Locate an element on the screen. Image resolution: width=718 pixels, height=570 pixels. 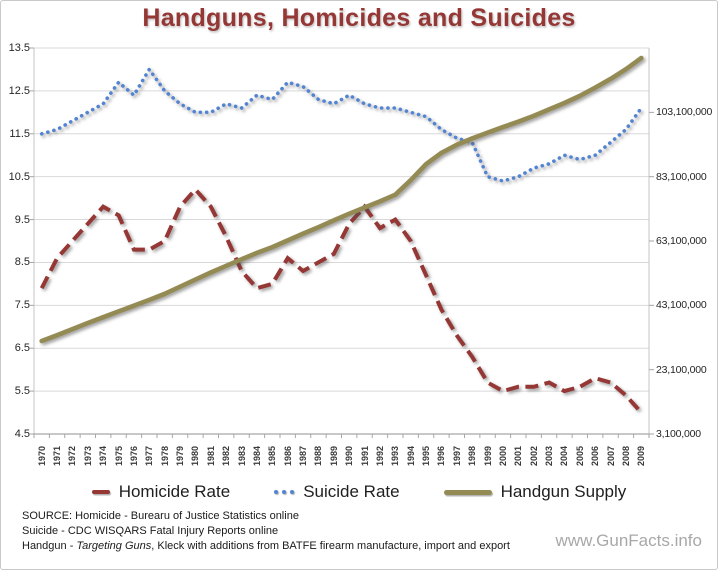
x-axis-year-label: 1974 is located at coordinates (103, 456).